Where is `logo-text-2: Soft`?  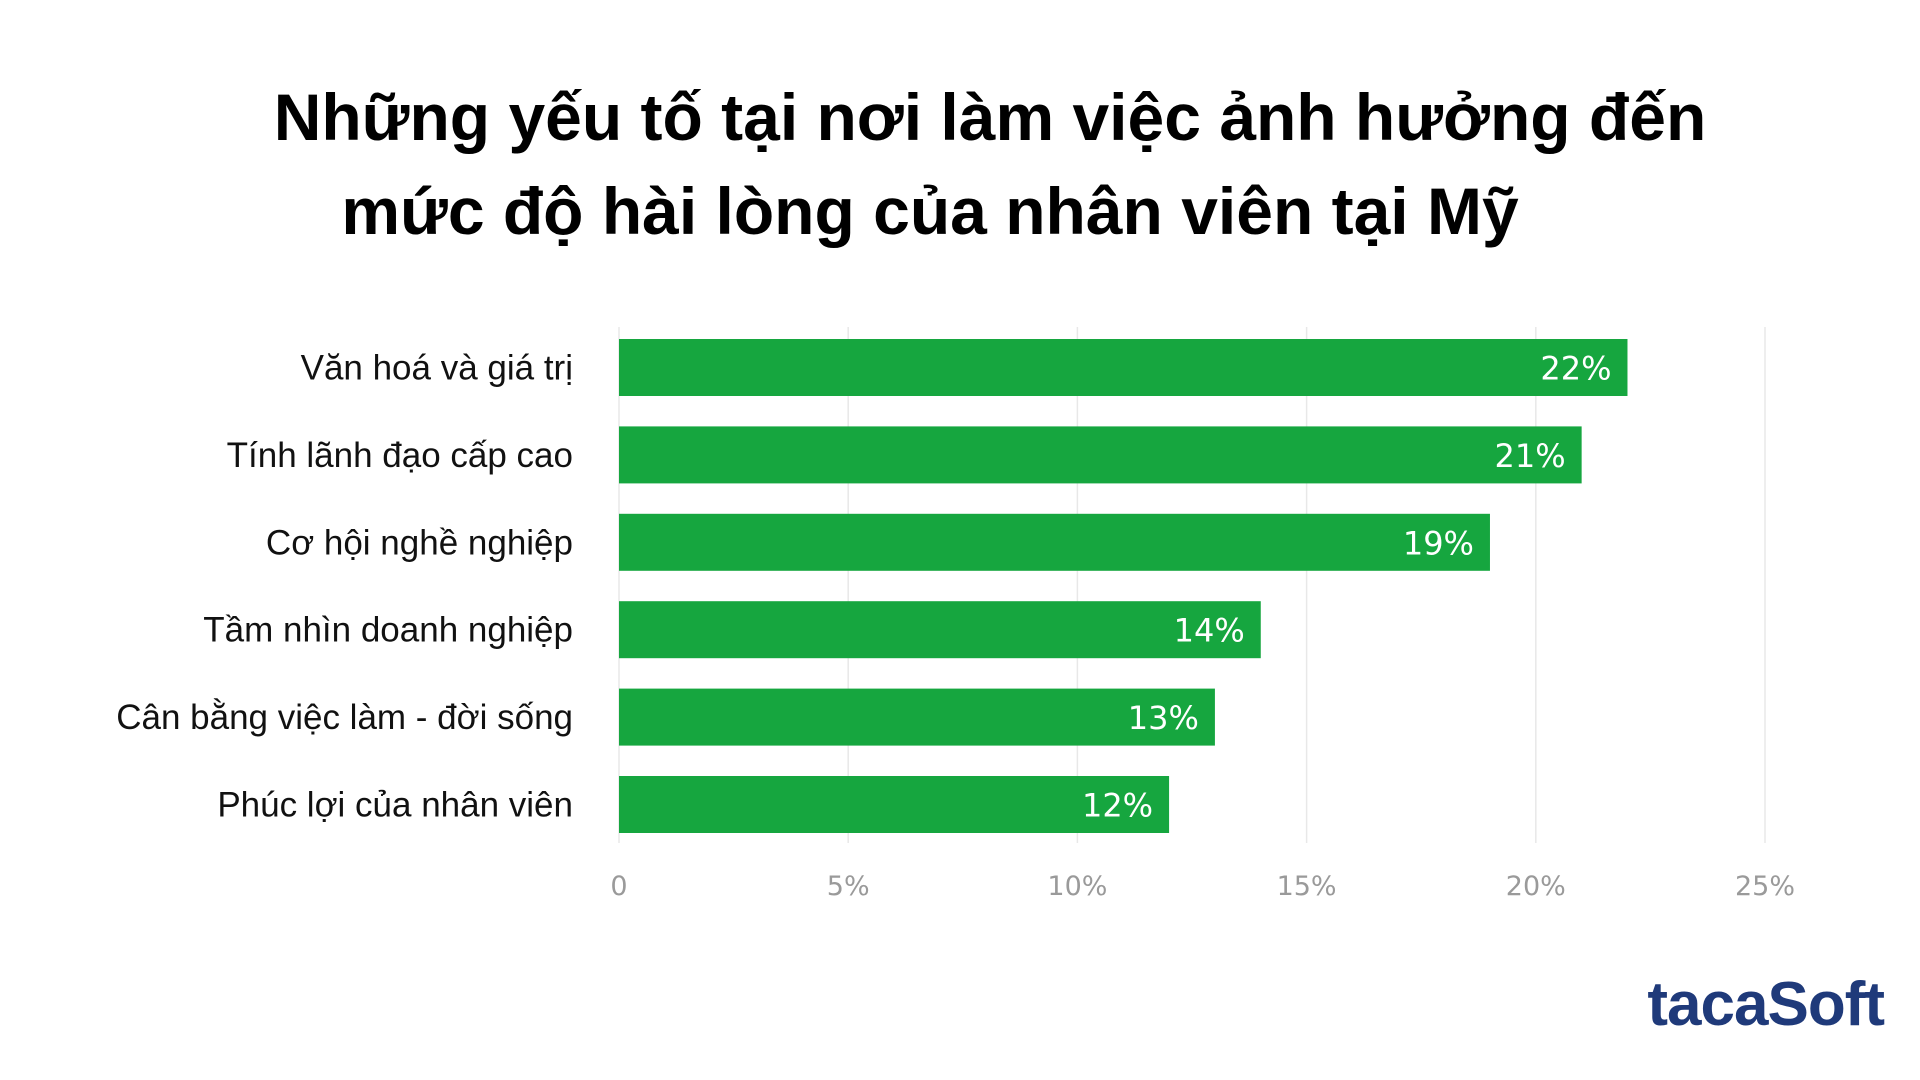
logo-text-2: Soft is located at coordinates (1826, 1004).